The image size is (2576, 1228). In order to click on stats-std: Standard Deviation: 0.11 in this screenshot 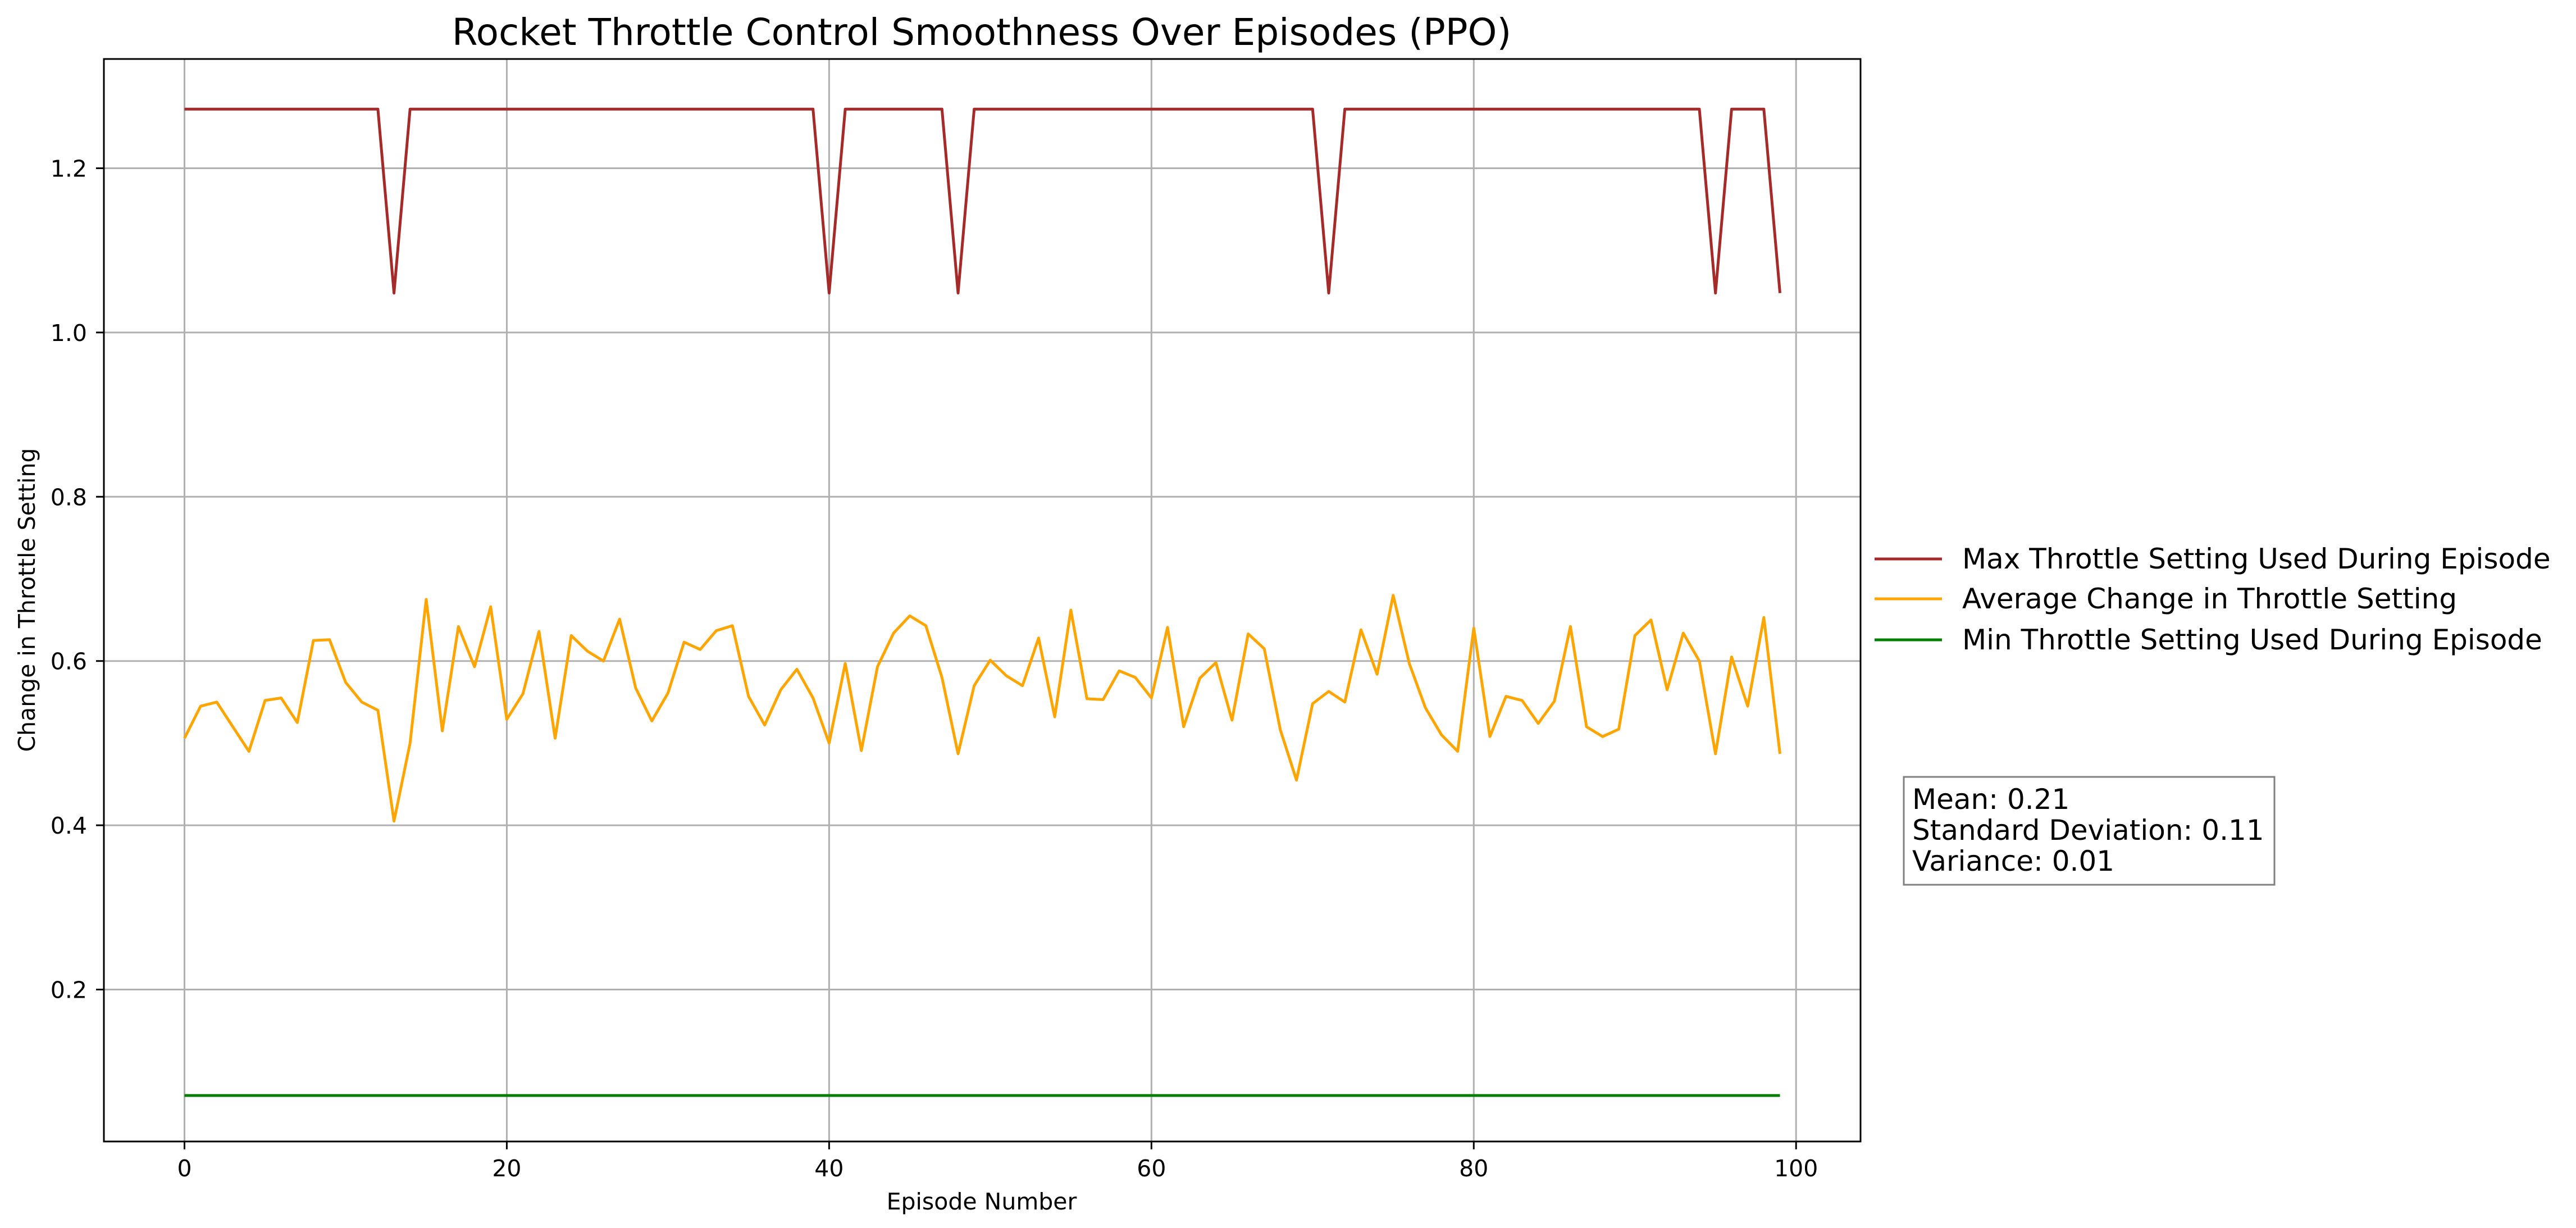, I will do `click(2088, 830)`.